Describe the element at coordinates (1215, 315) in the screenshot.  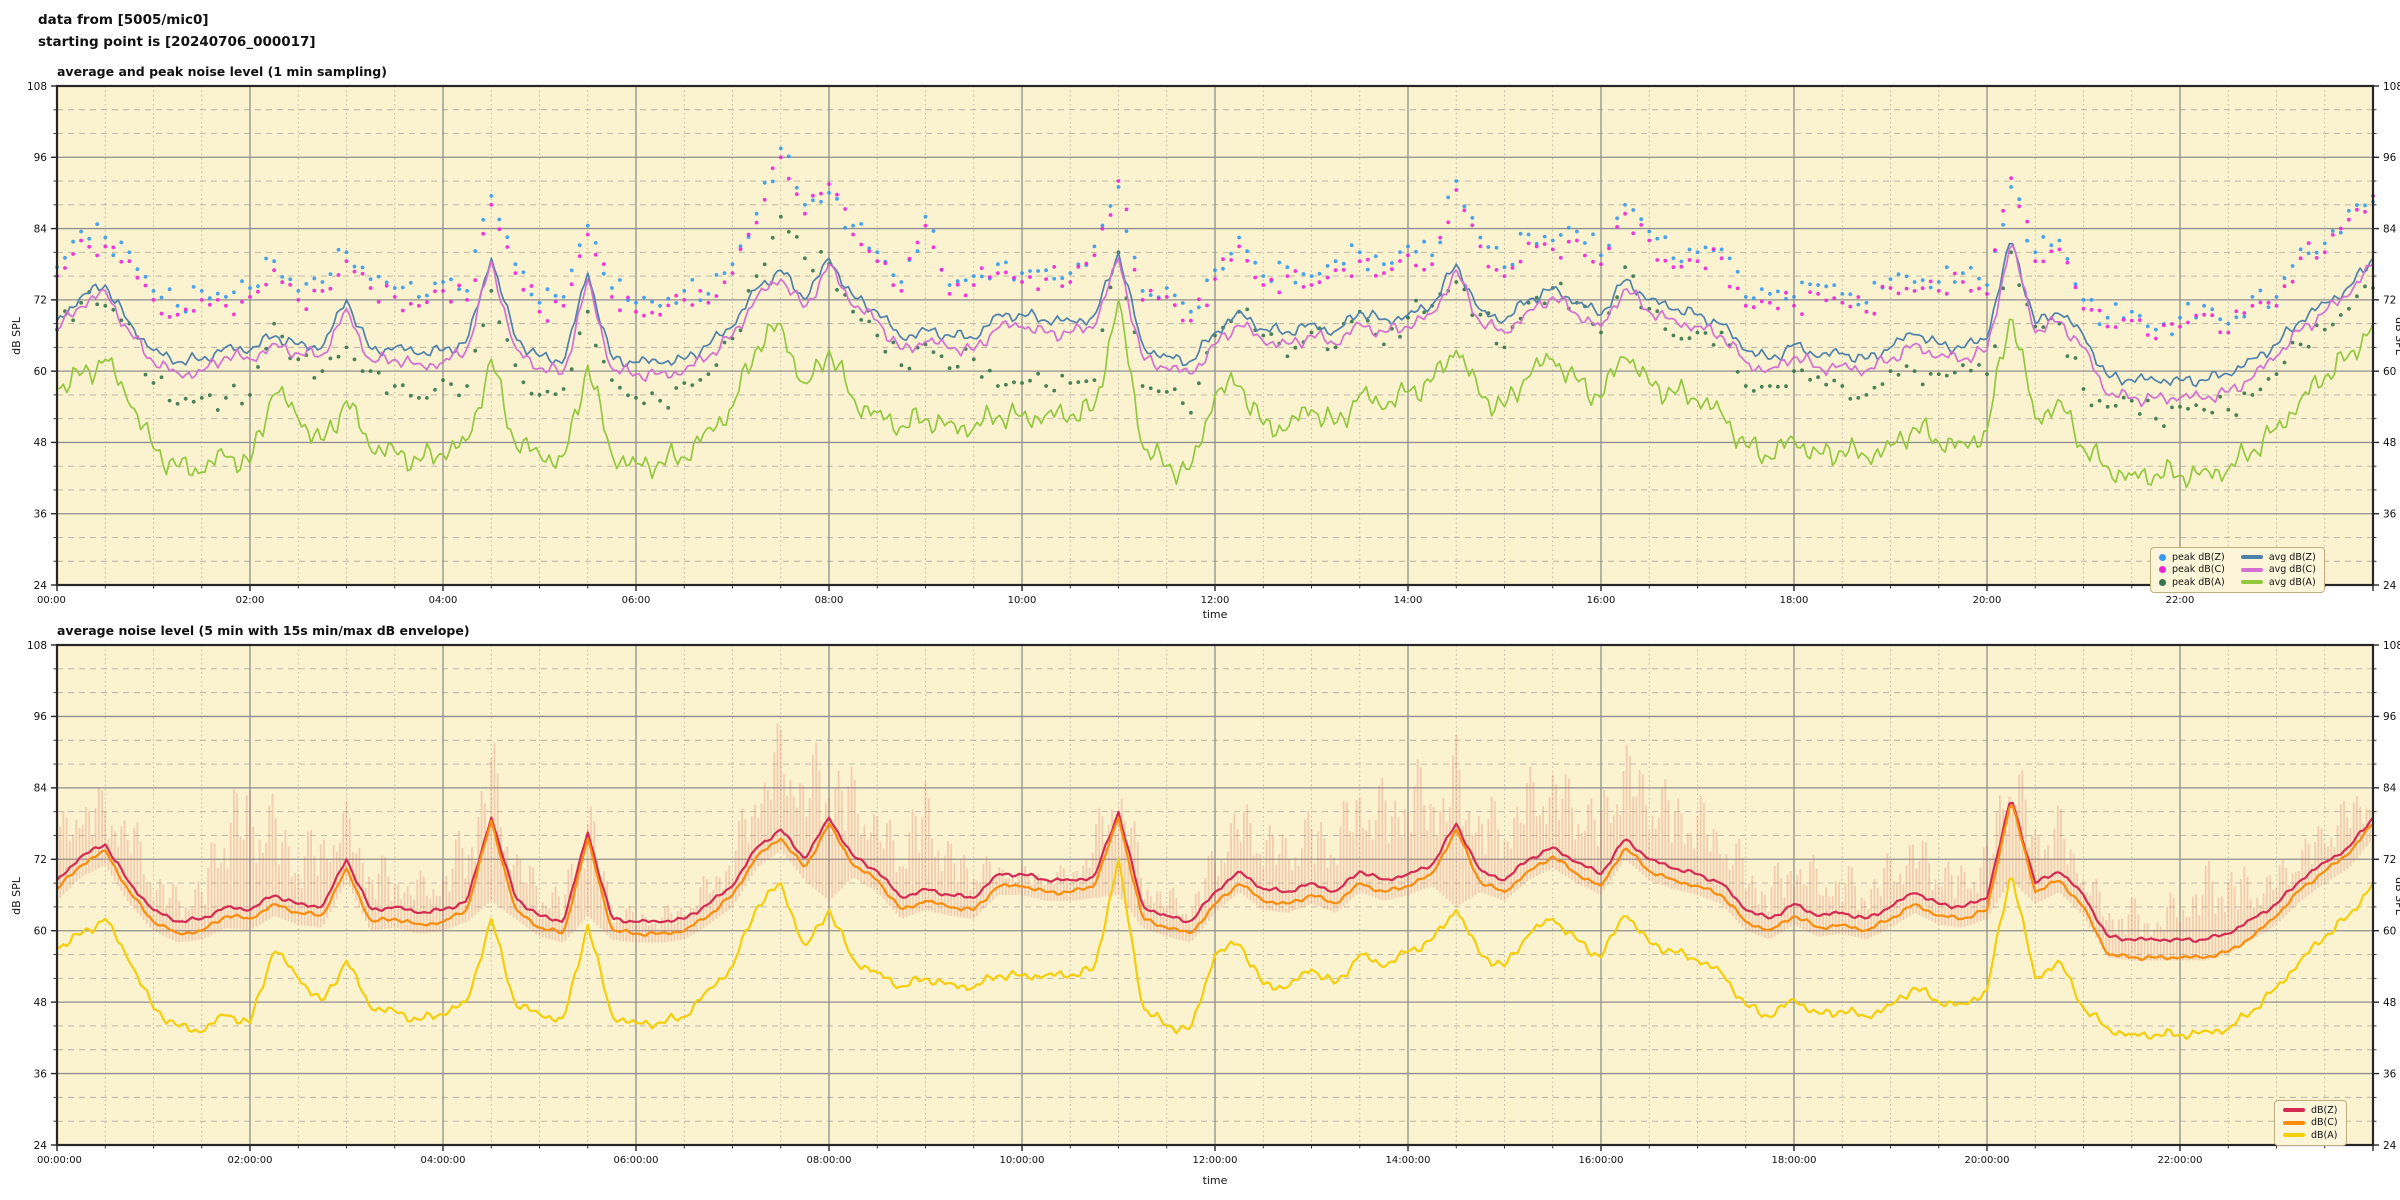
I see `line-avg-db-z-` at that location.